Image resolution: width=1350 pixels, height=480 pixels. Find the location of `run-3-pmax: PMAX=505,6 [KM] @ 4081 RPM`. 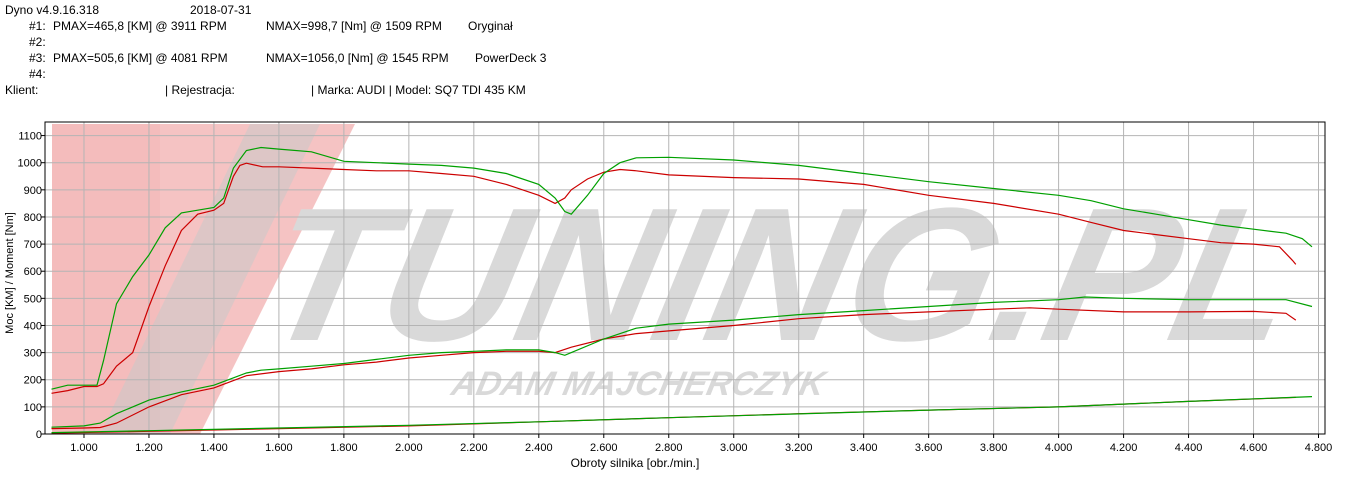

run-3-pmax: PMAX=505,6 [KM] @ 4081 RPM is located at coordinates (140, 58).